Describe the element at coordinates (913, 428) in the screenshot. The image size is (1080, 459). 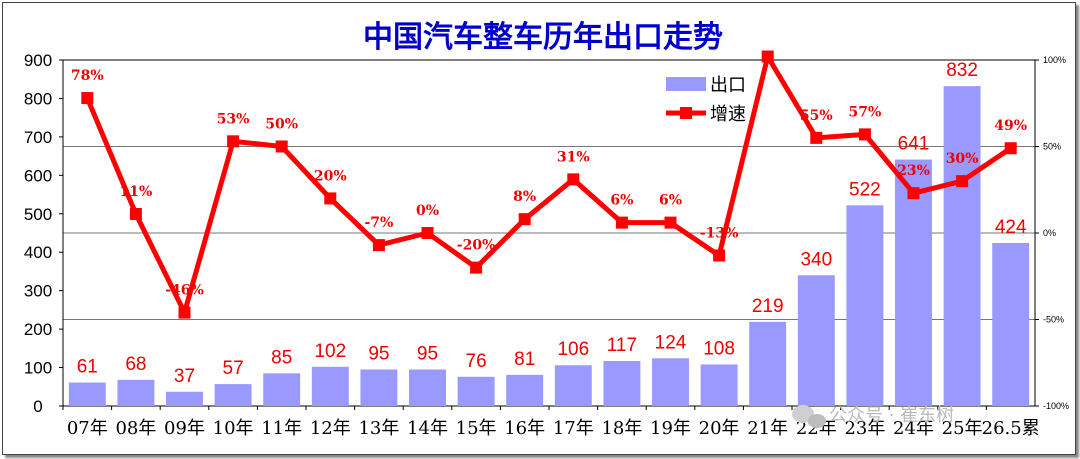
I see `x-tick-label: 24年` at that location.